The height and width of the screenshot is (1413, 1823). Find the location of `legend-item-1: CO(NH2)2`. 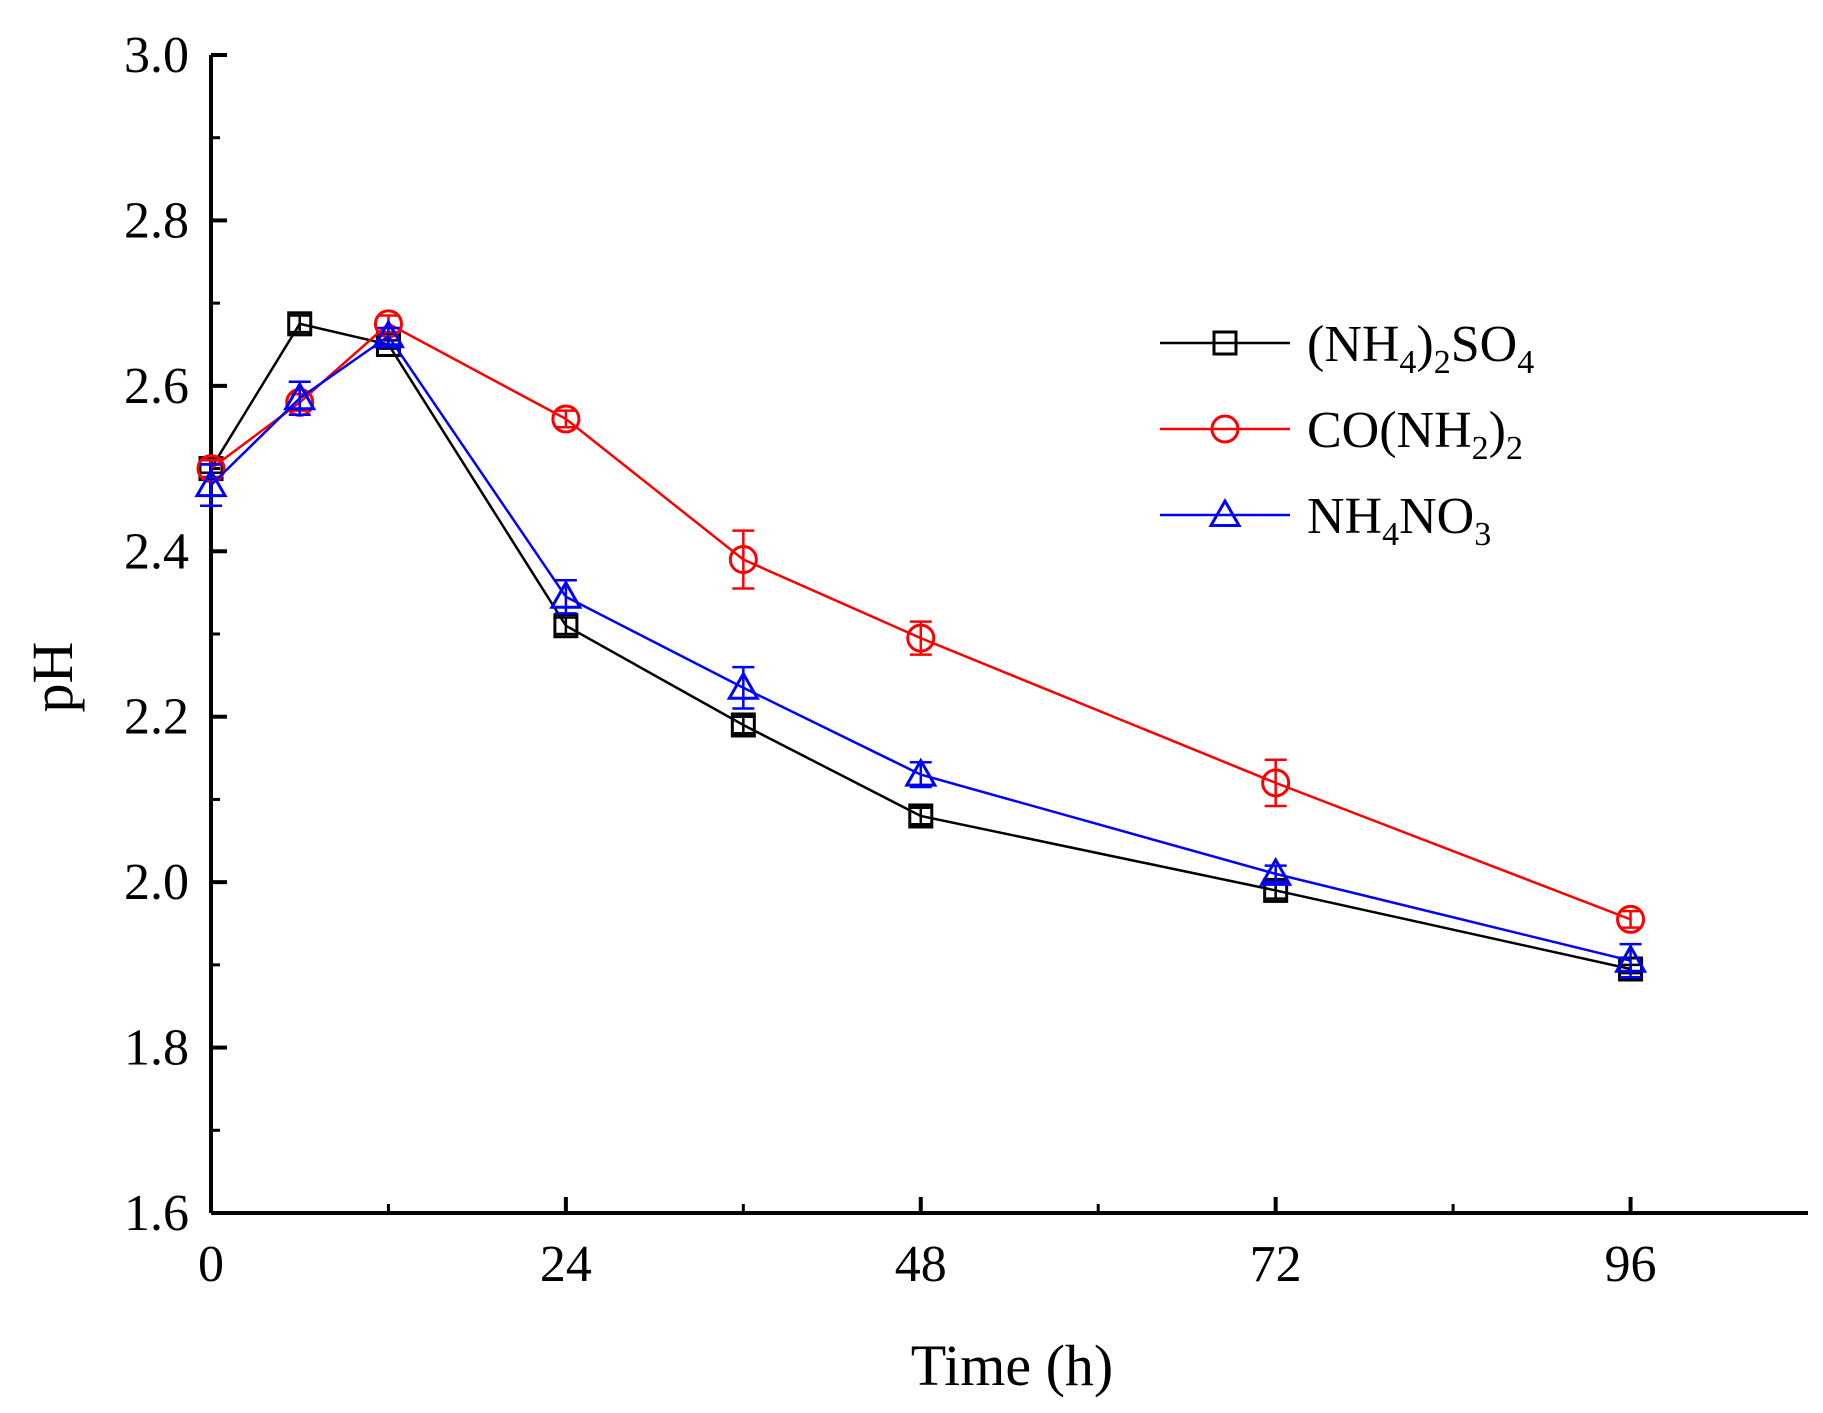

legend-item-1: CO(NH2)2 is located at coordinates (1341, 434).